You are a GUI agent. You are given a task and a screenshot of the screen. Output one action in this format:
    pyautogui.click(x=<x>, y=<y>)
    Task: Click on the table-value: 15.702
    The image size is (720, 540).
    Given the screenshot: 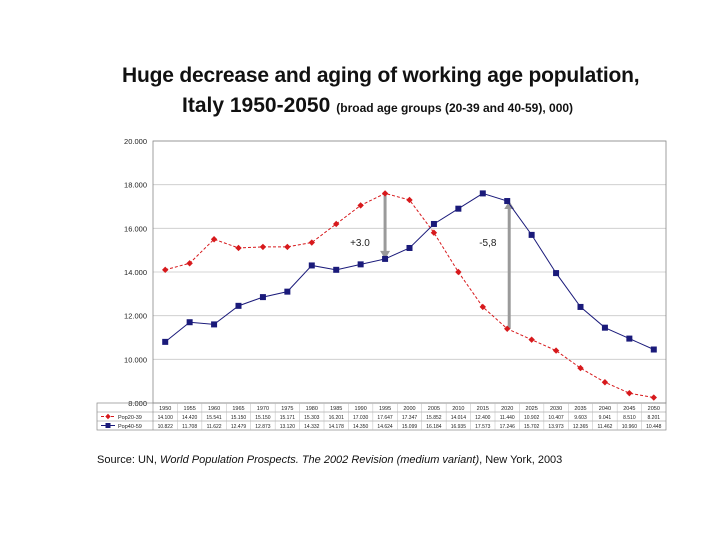 What is the action you would take?
    pyautogui.click(x=532, y=427)
    